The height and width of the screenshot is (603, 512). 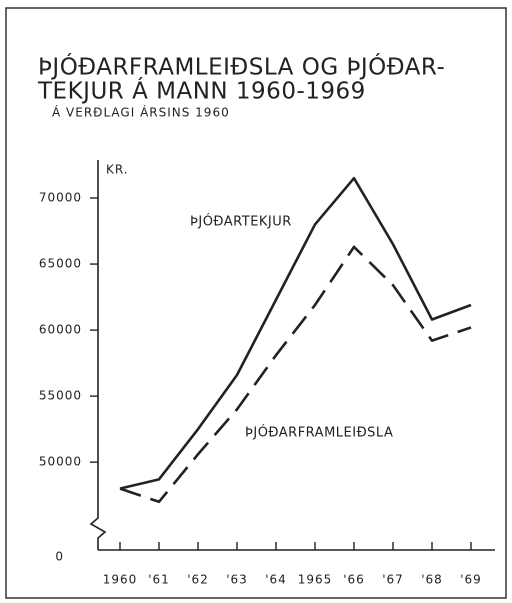 I want to click on y-axis, so click(x=98, y=355).